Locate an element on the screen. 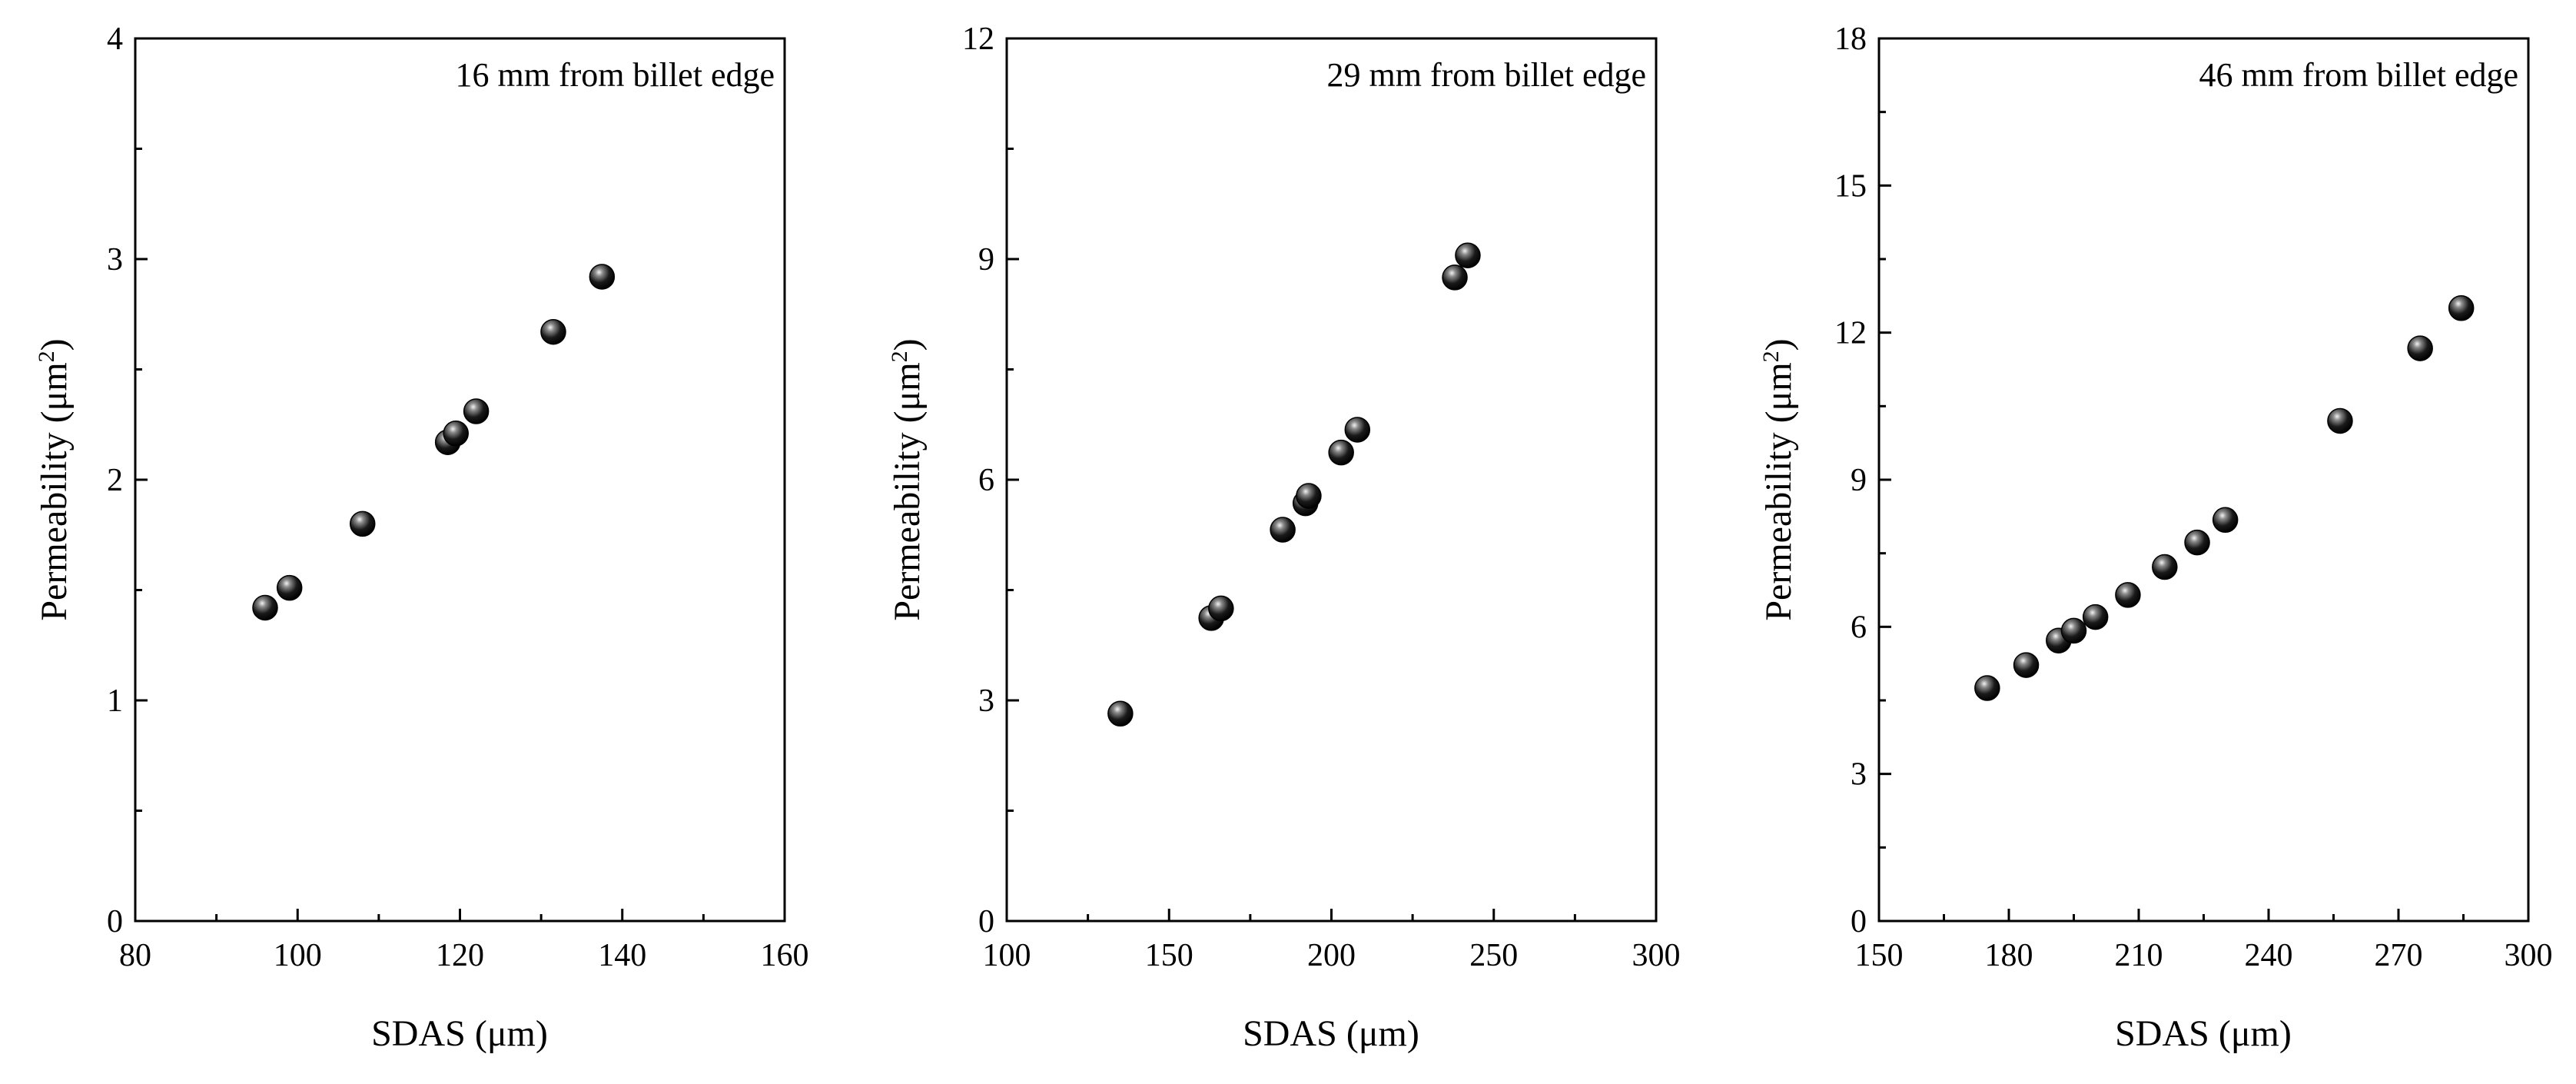 This screenshot has height=1084, width=2576. y-tick-label: 1 is located at coordinates (115, 701).